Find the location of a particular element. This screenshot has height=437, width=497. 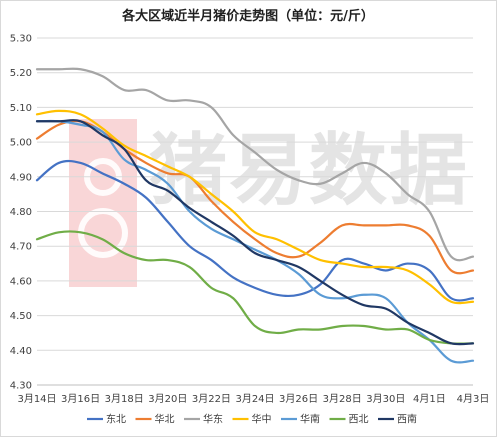

y-tick-label: 5.10 is located at coordinates (21, 108).